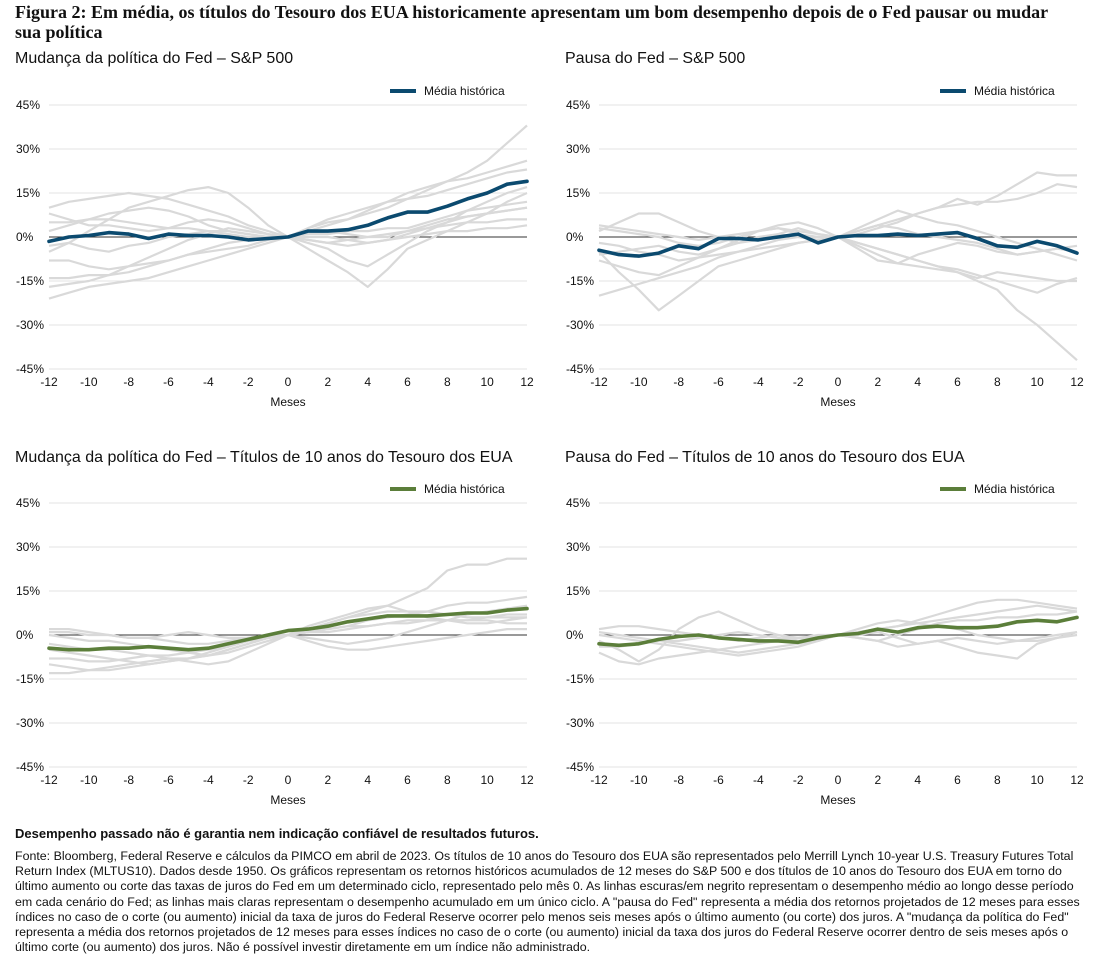  Describe the element at coordinates (154, 58) in the screenshot. I see `panel-title-sp500-policy-change: Mudança da política do Fed – S&P 500` at that location.